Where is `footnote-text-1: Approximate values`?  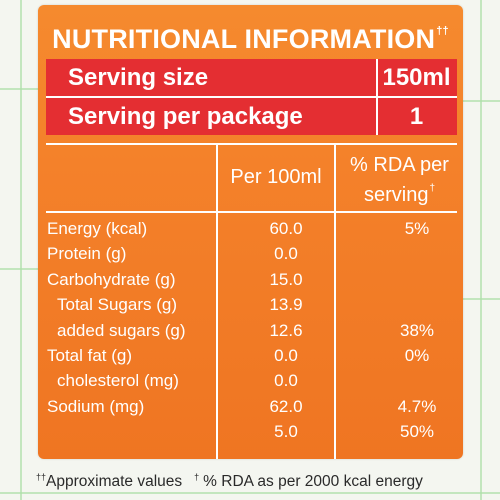
footnote-text-1: Approximate values is located at coordinates (114, 481).